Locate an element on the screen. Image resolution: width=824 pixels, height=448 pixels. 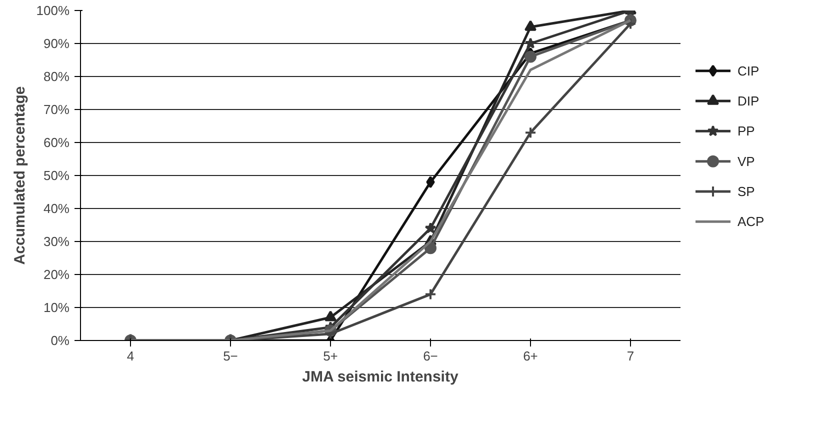
x-axis-title: JMA seismic Intensity is located at coordinates (380, 377).